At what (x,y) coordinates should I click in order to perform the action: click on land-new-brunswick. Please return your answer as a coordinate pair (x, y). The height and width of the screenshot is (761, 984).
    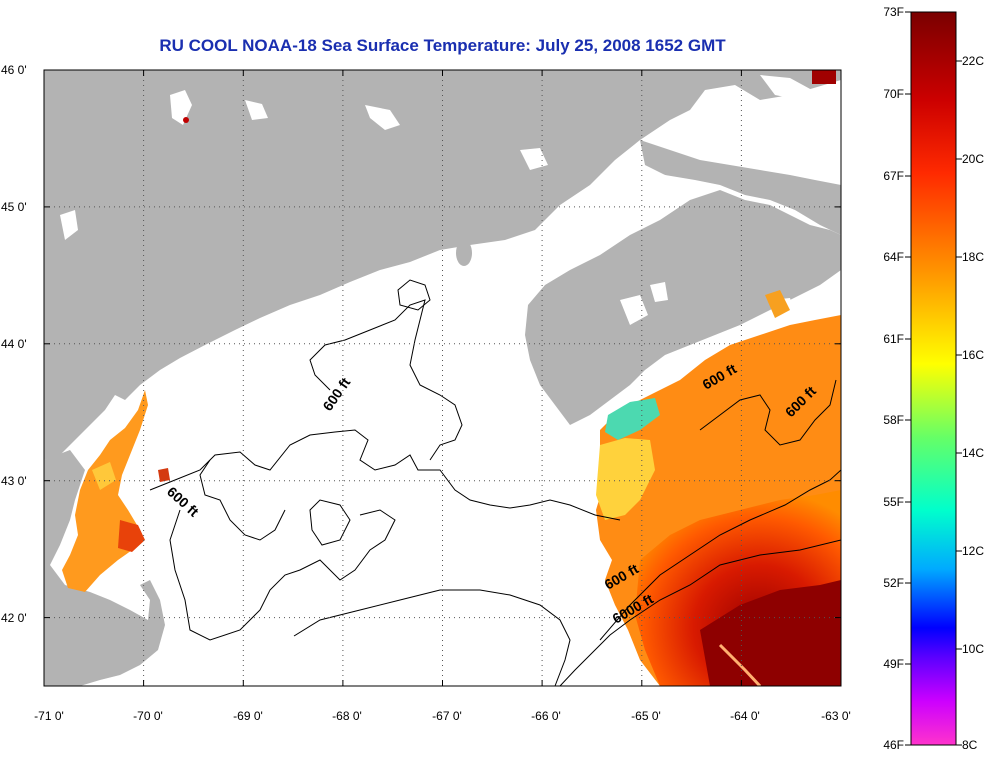
    Looking at the image, I should click on (740, 187).